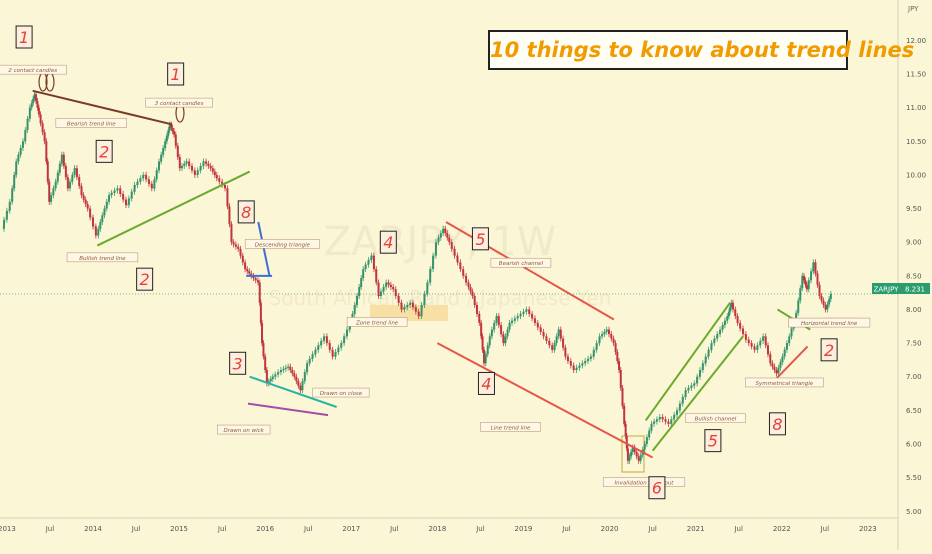  What do you see at coordinates (246, 212) in the screenshot?
I see `step-number: 8` at bounding box center [246, 212].